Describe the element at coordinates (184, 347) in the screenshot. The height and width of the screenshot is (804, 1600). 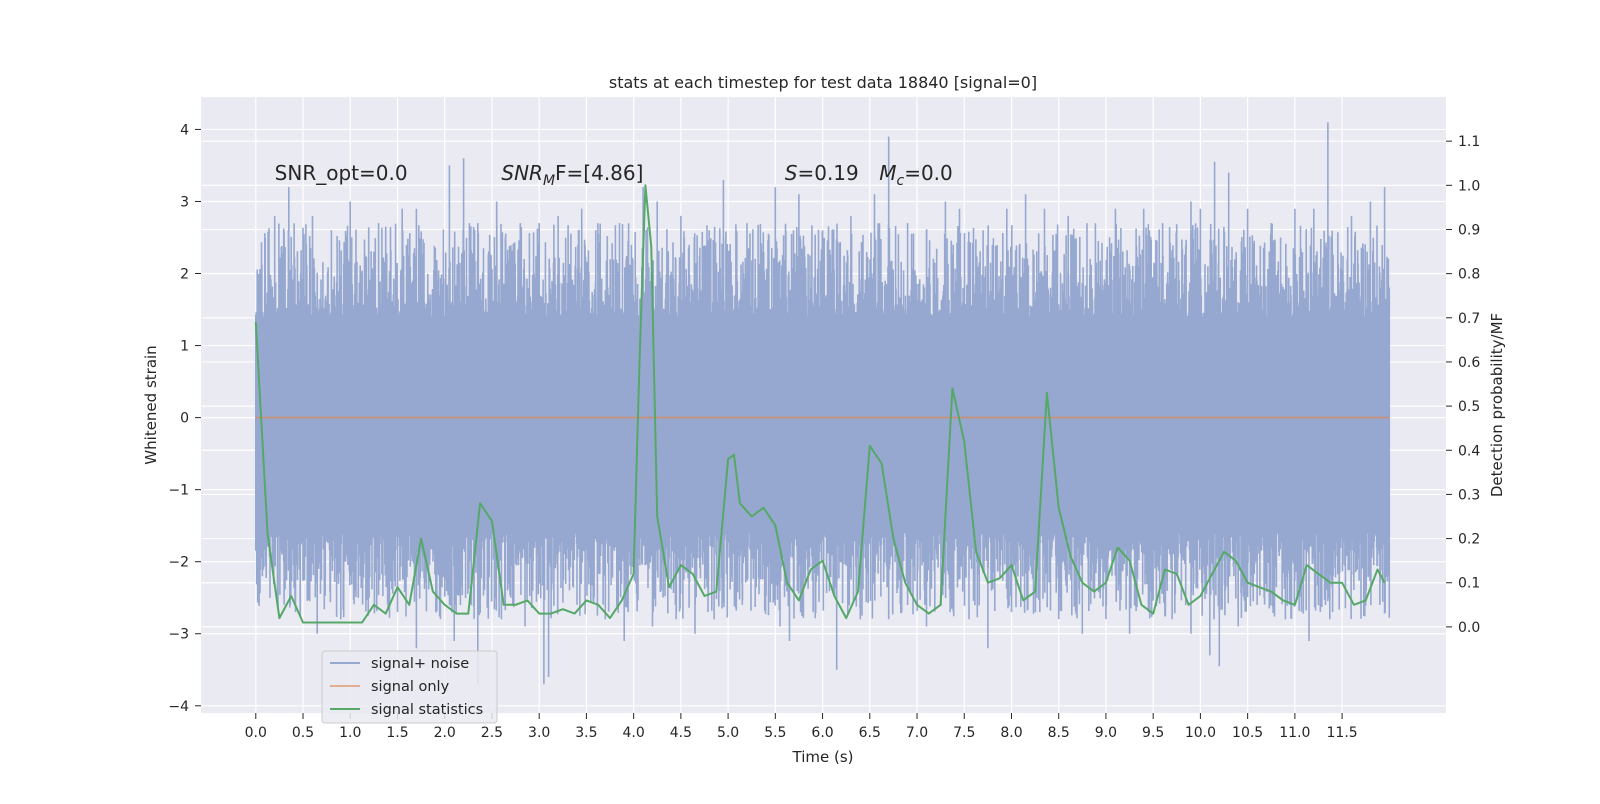
I see `y-tick-label: 1` at that location.